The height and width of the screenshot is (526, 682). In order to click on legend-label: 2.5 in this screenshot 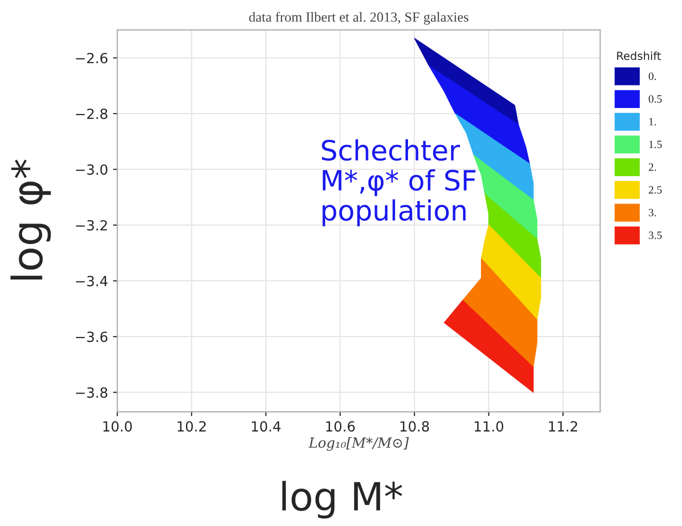, I will do `click(655, 190)`.